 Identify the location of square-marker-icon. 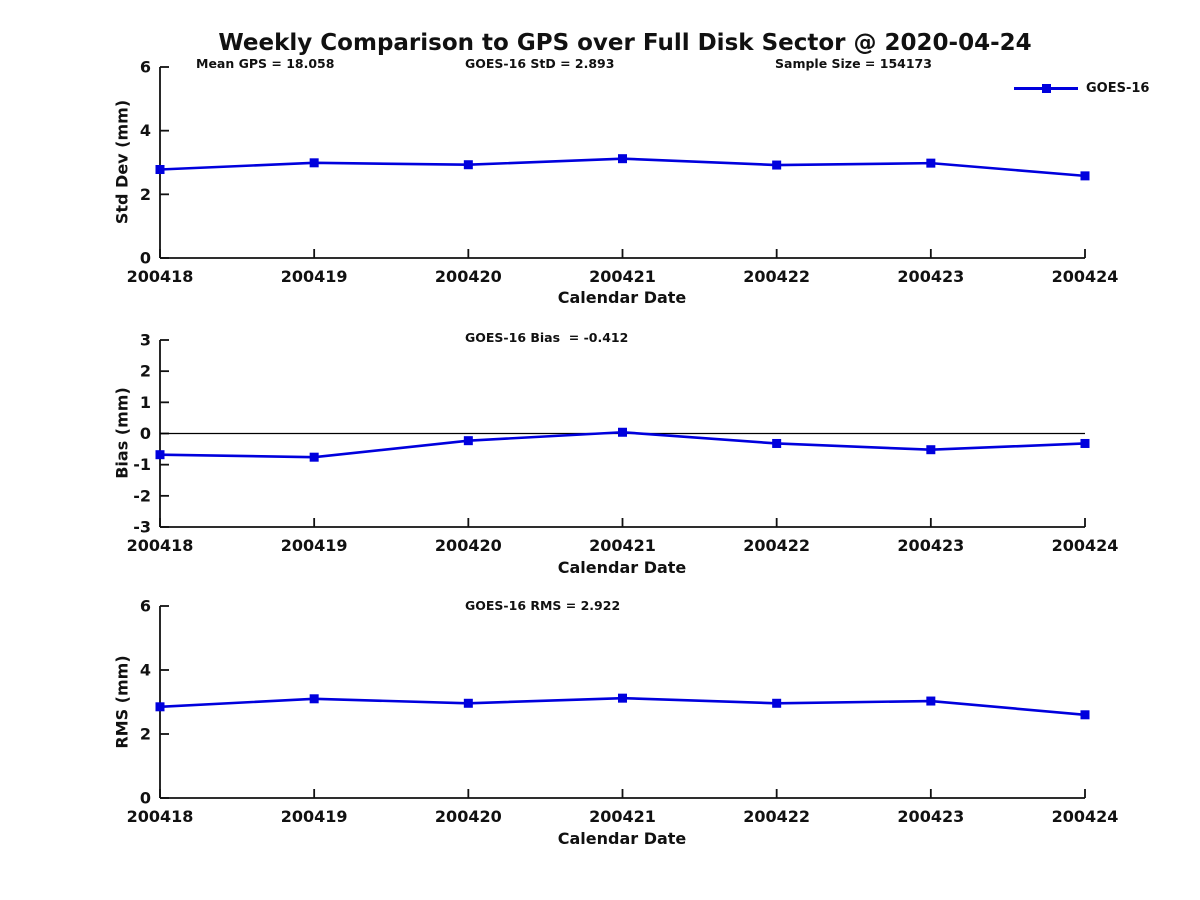
(1046, 88).